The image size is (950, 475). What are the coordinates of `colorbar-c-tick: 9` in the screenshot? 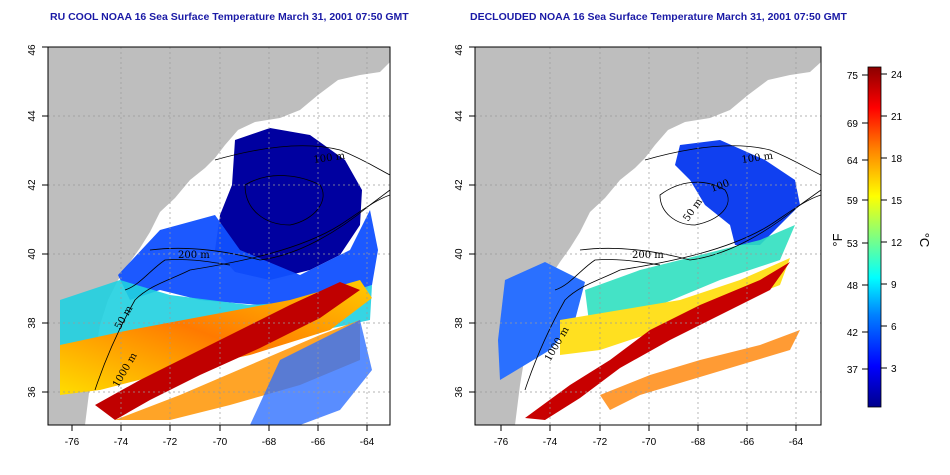 It's located at (894, 285).